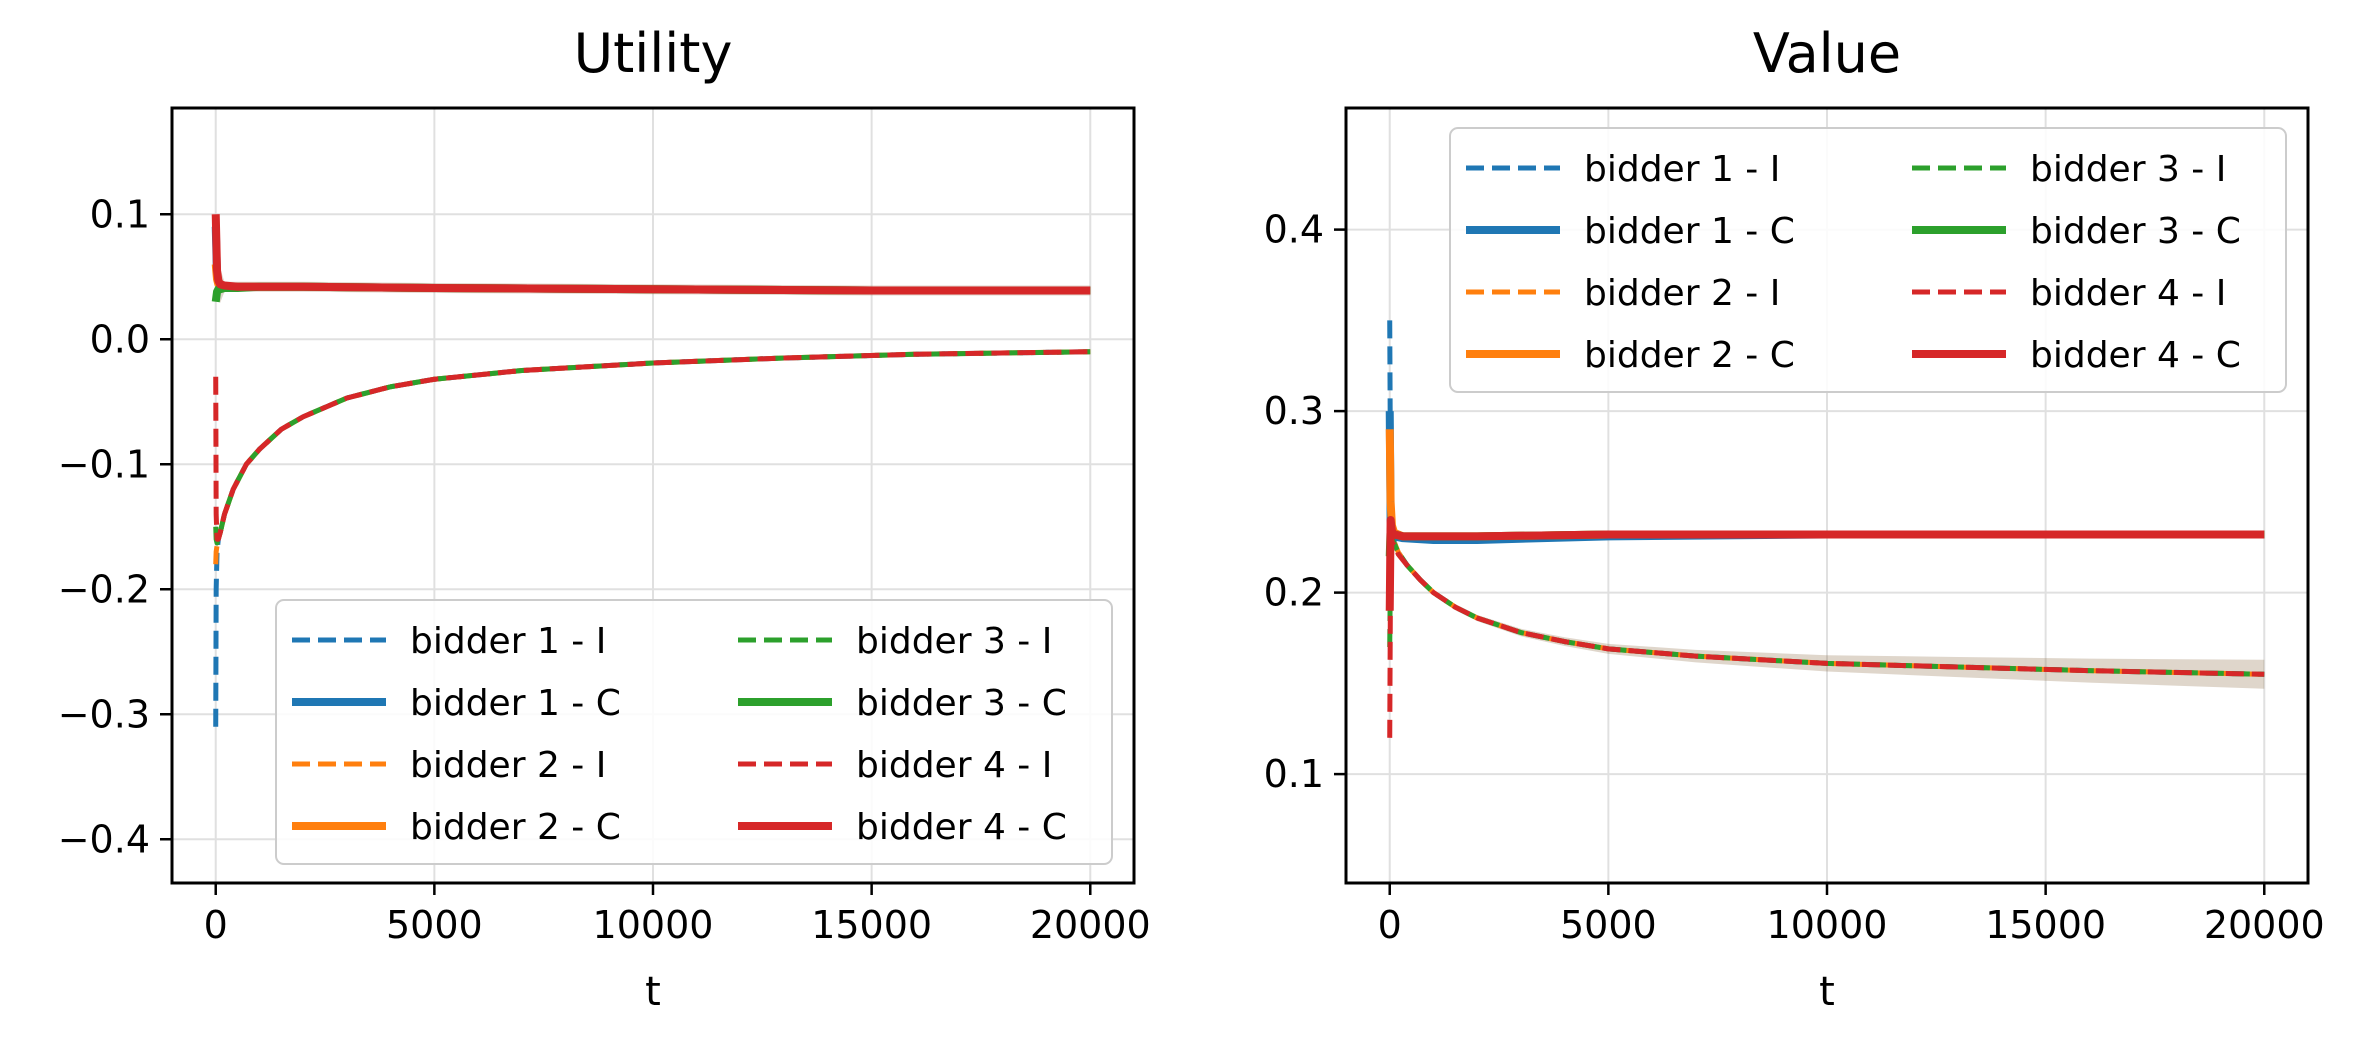 The height and width of the screenshot is (1053, 2365). Describe the element at coordinates (1294, 230) in the screenshot. I see `y-tick-label: 0.4` at that location.